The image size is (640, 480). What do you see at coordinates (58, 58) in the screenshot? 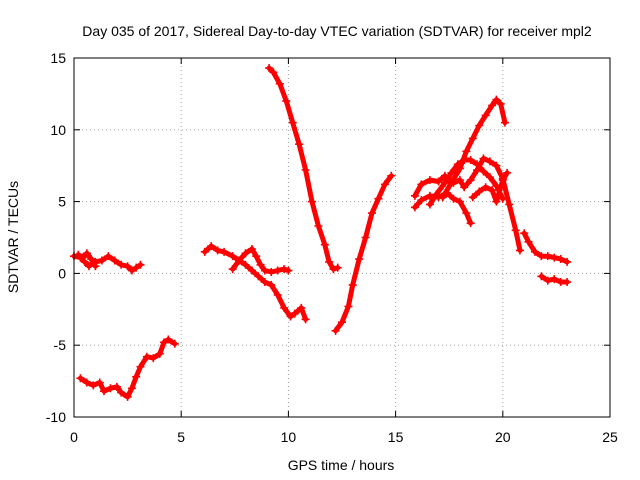
I see `y-tick-label: 15` at bounding box center [58, 58].